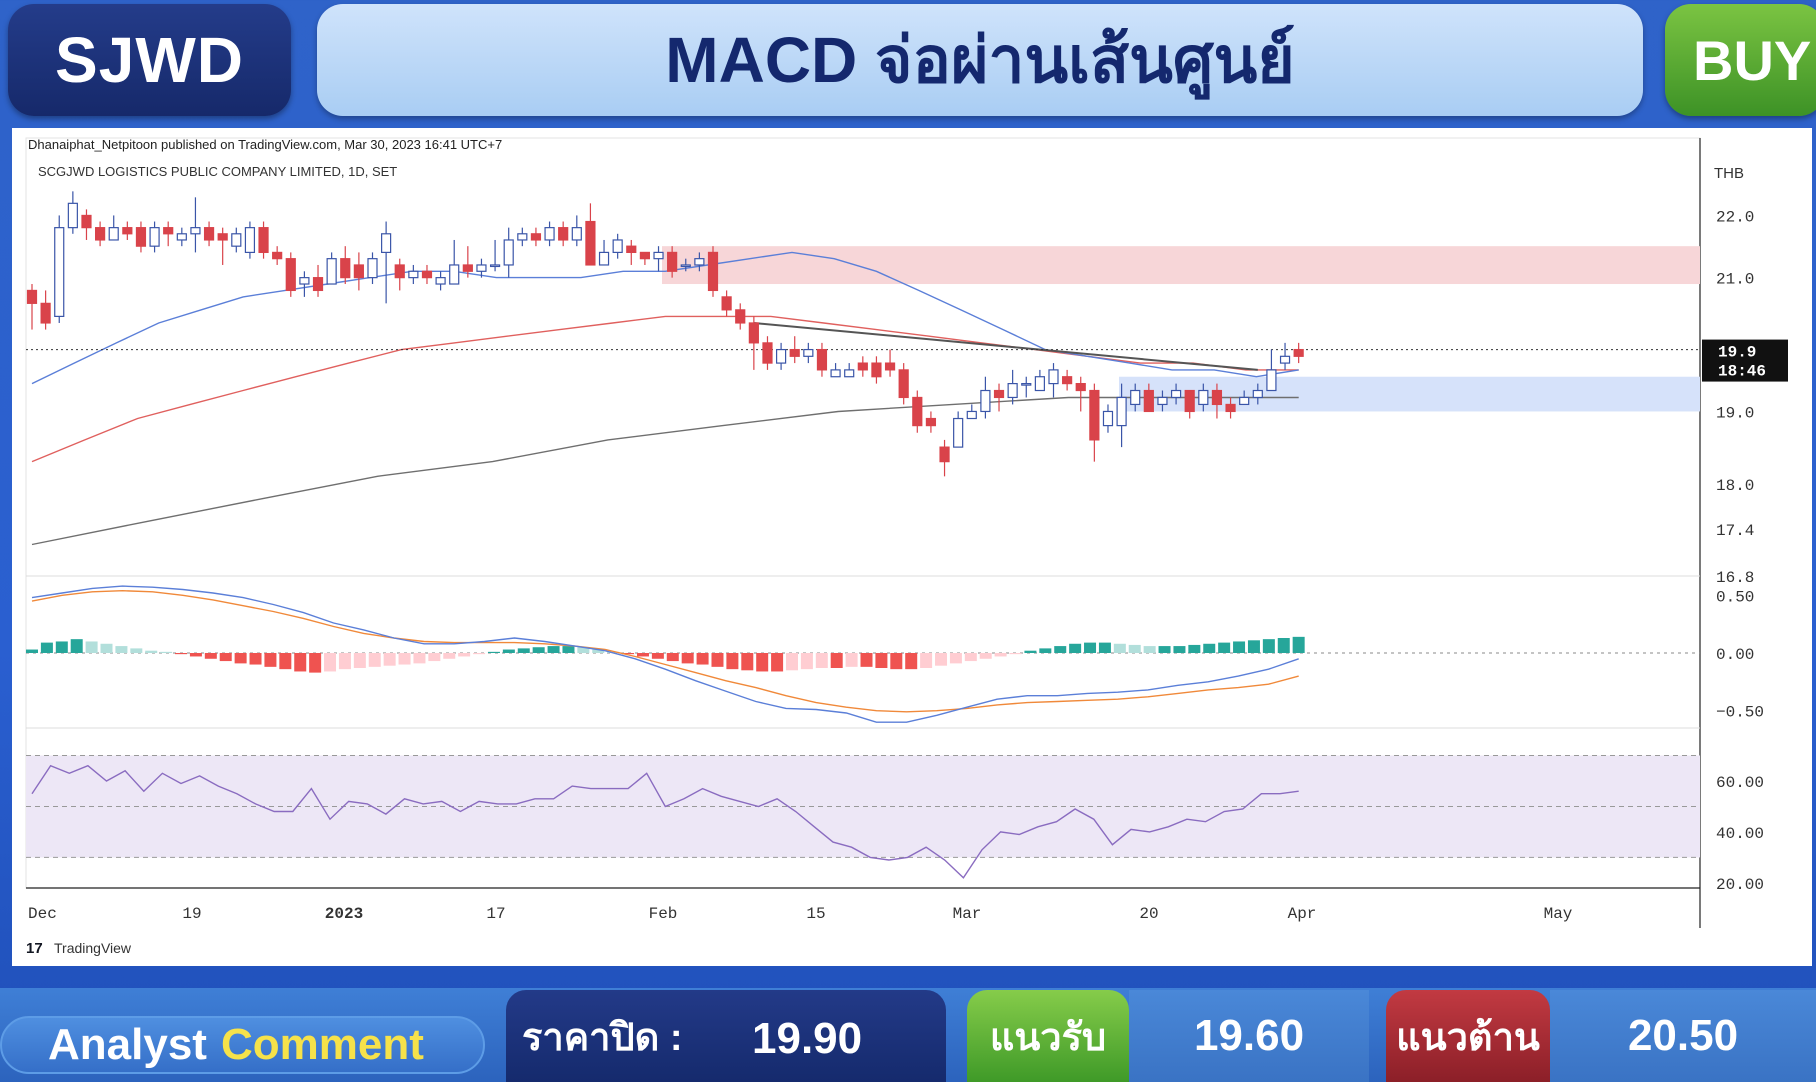 The width and height of the screenshot is (1816, 1082). What do you see at coordinates (1735, 486) in the screenshot?
I see `price-tick-label: 18.0` at bounding box center [1735, 486].